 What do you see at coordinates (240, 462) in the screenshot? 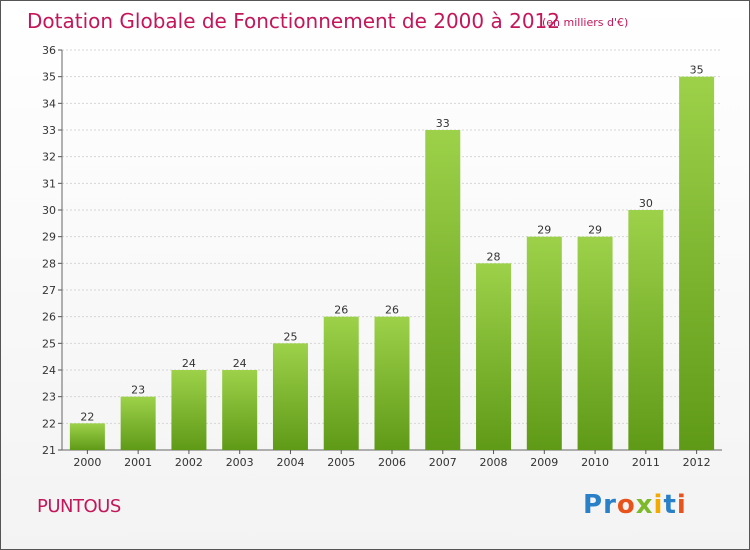
I see `x-tick-label: 2003` at bounding box center [240, 462].